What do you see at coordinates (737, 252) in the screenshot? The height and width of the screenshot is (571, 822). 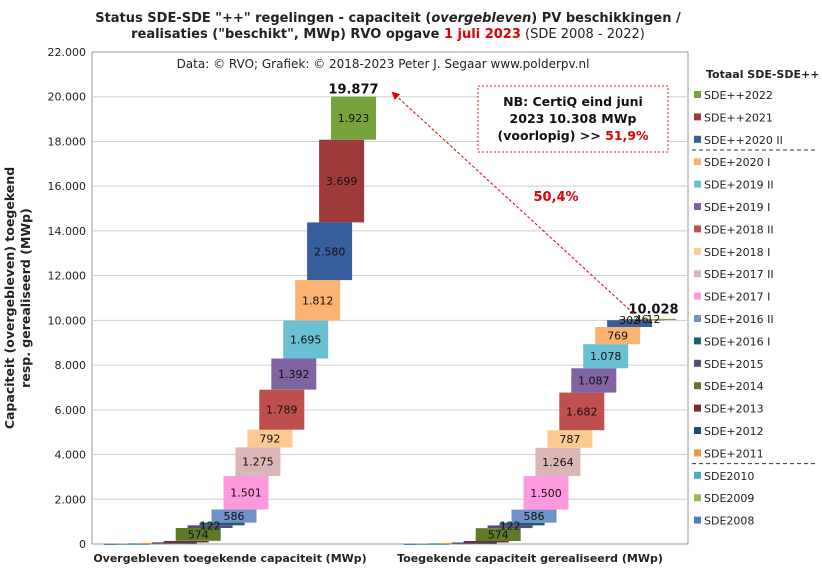 I see `legend-entry: SDE+2018 I` at bounding box center [737, 252].